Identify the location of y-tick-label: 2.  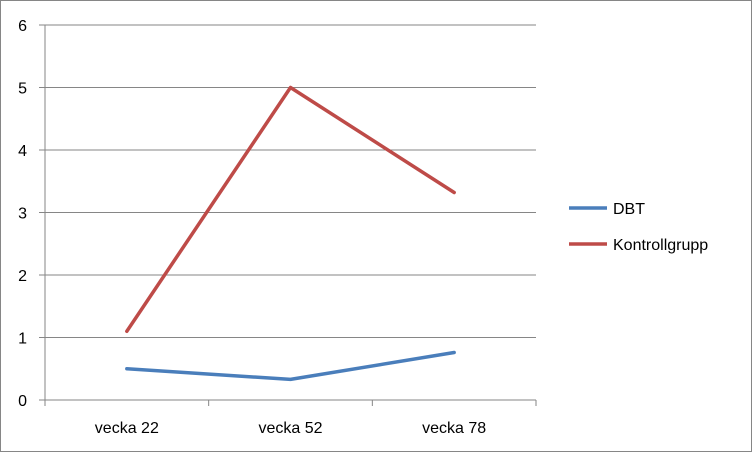
(22, 276).